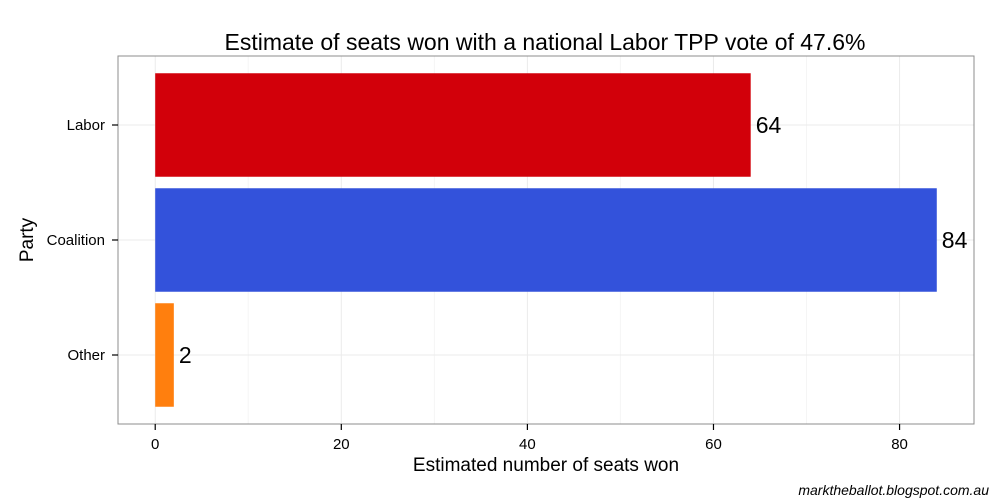  What do you see at coordinates (86, 355) in the screenshot?
I see `y-tick-label: Other` at bounding box center [86, 355].